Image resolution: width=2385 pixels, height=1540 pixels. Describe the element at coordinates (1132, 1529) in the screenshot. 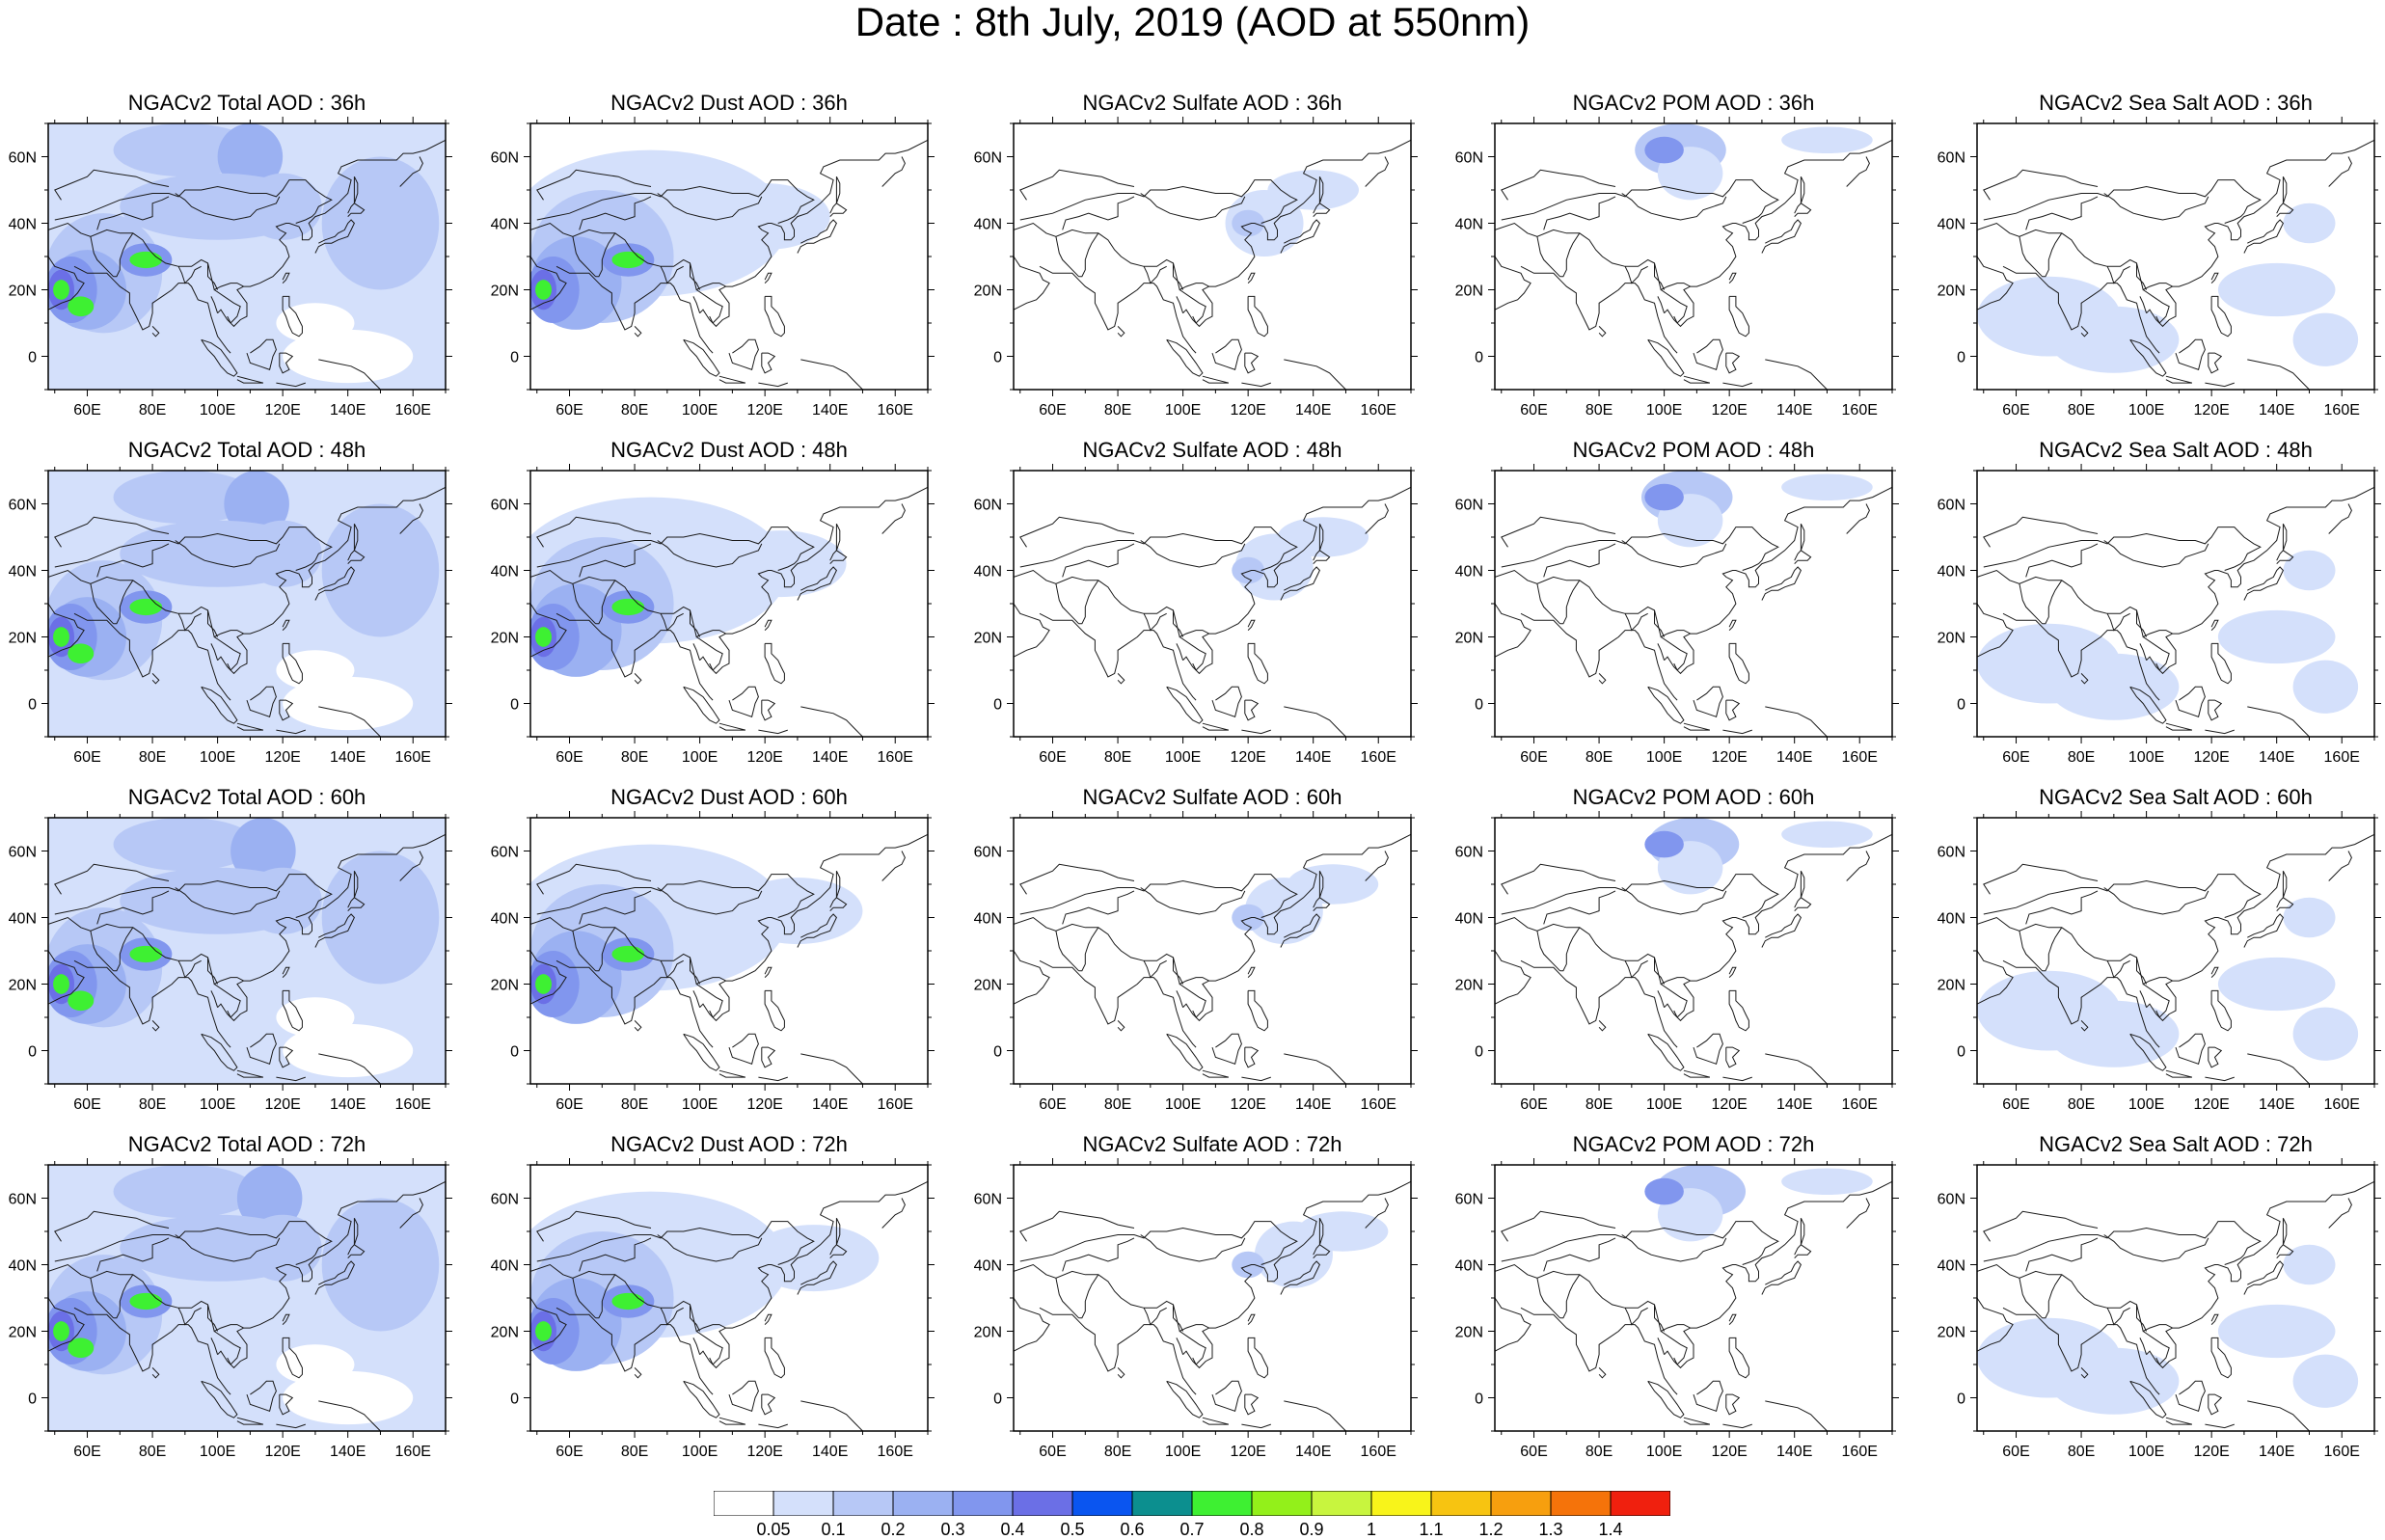

I see `colorbar-label: 0.6` at that location.